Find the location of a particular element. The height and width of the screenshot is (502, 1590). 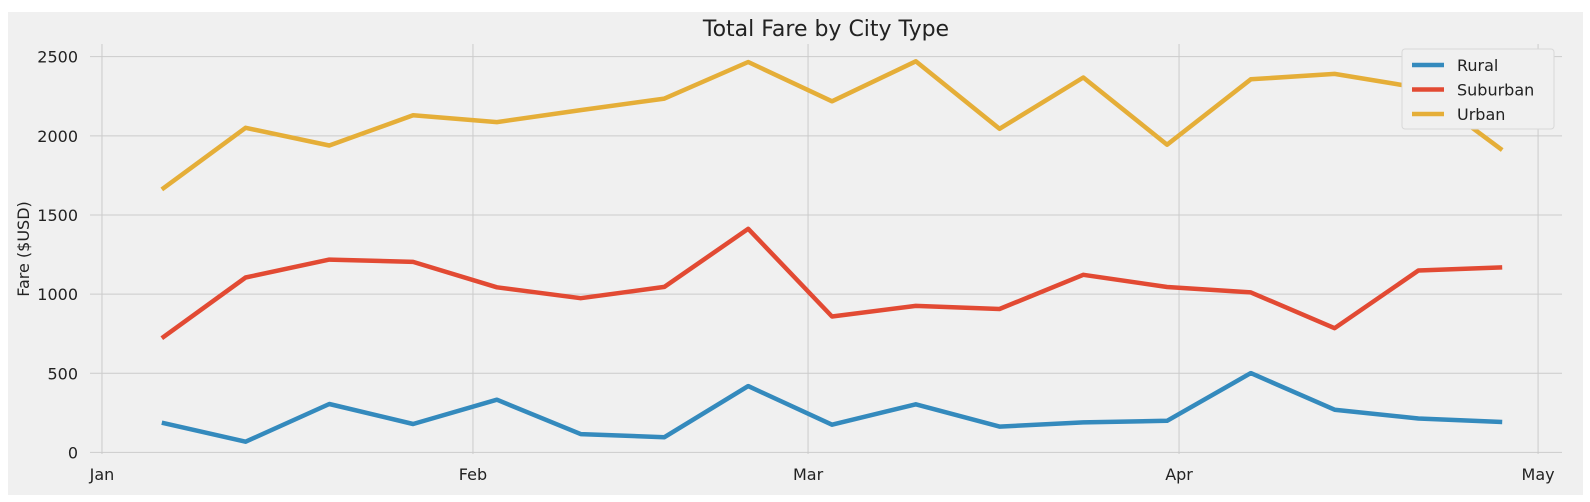

y-axis-label: Fare ($USD) is located at coordinates (23, 249).